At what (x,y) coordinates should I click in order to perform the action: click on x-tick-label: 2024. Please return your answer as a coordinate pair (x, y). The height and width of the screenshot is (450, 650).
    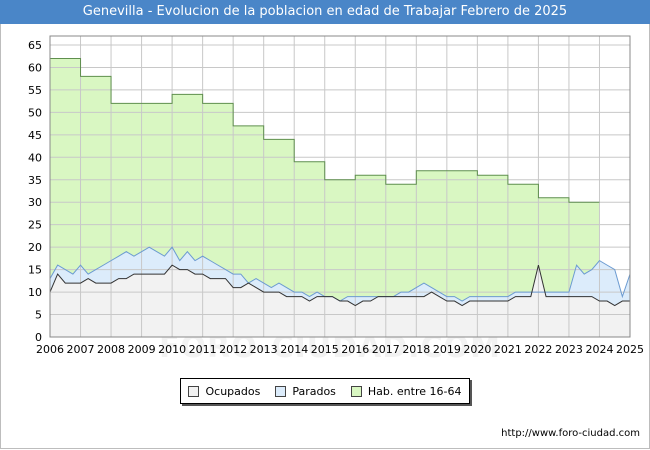
    Looking at the image, I should click on (599, 349).